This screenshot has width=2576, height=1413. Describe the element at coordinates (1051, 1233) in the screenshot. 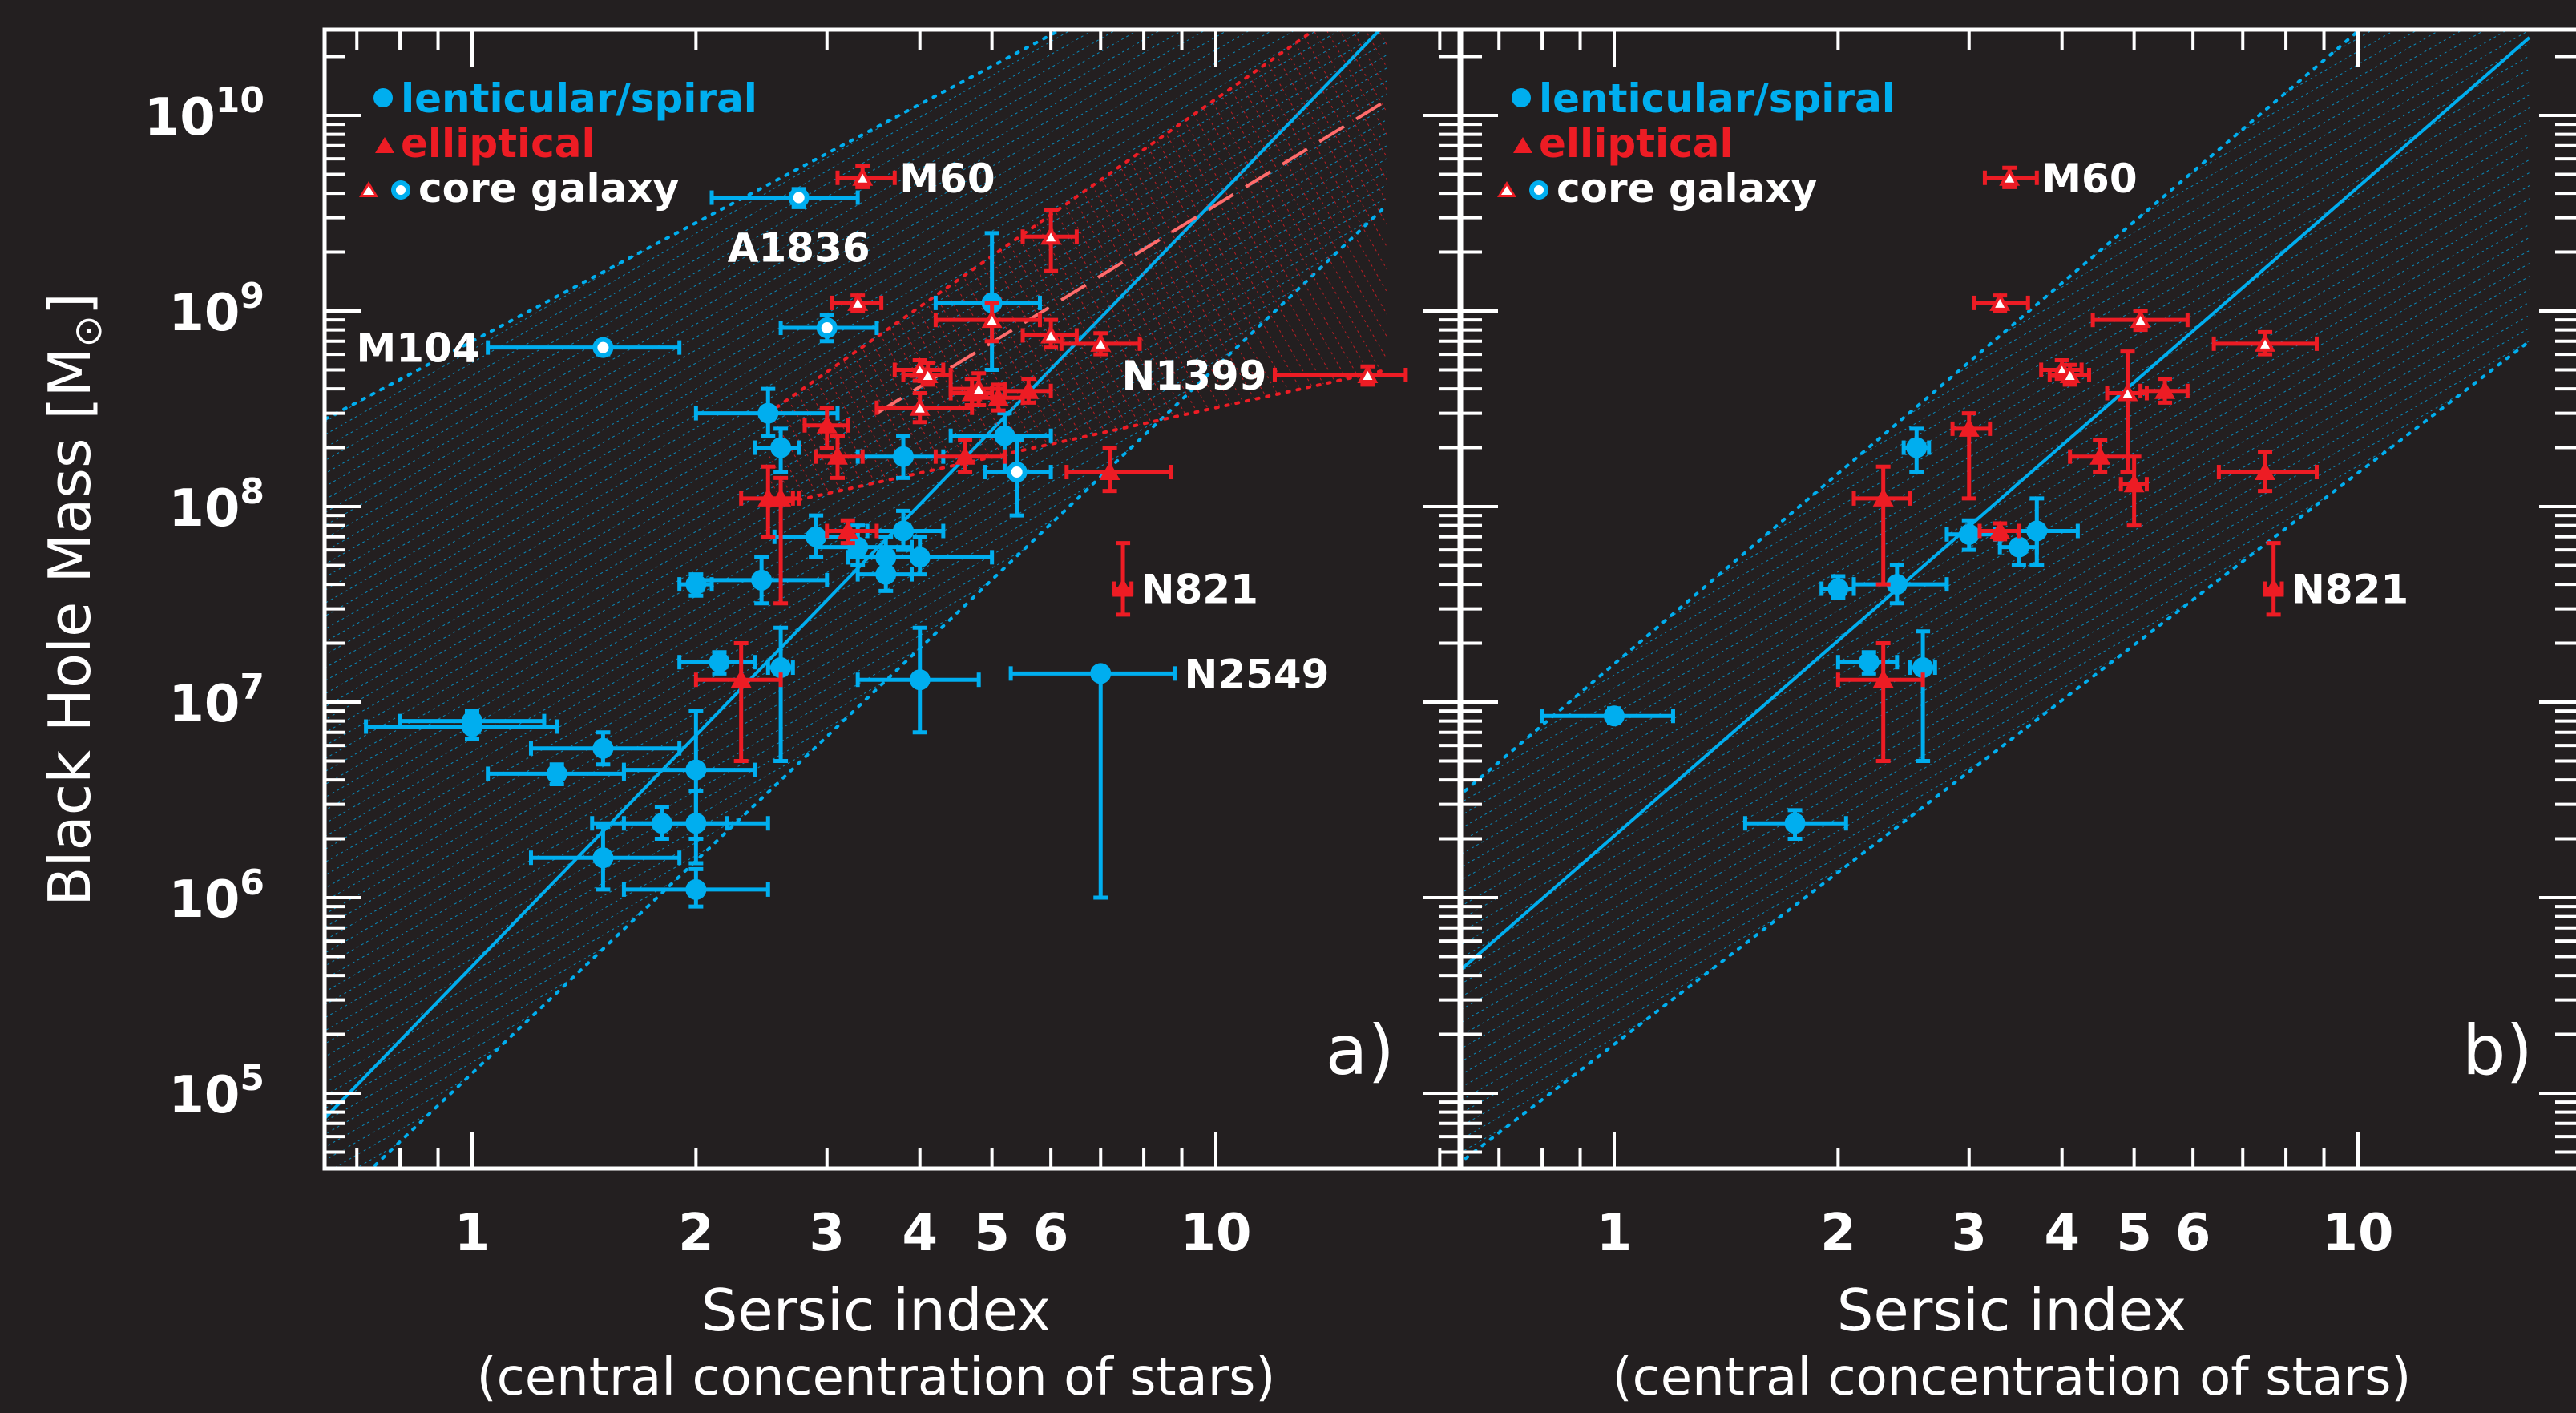

I see `x-tick-label: 6` at that location.